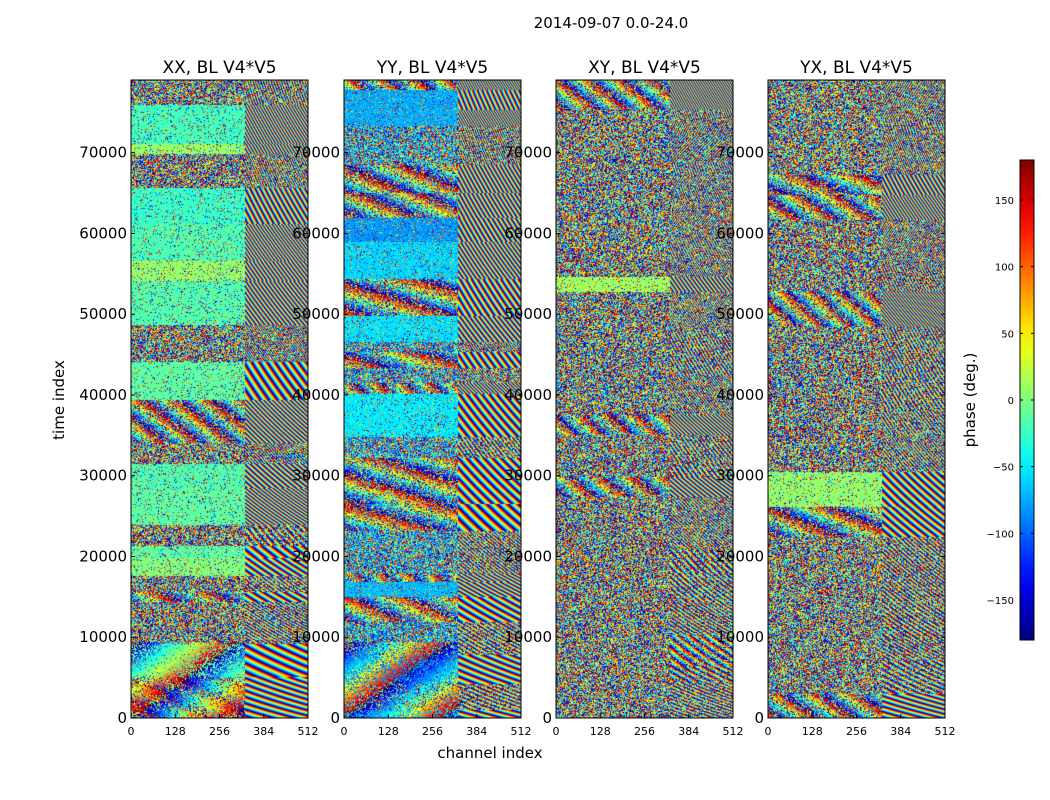 The height and width of the screenshot is (800, 1050). Describe the element at coordinates (432, 68) in the screenshot. I see `panel-title: YY, BL V4*V5` at that location.